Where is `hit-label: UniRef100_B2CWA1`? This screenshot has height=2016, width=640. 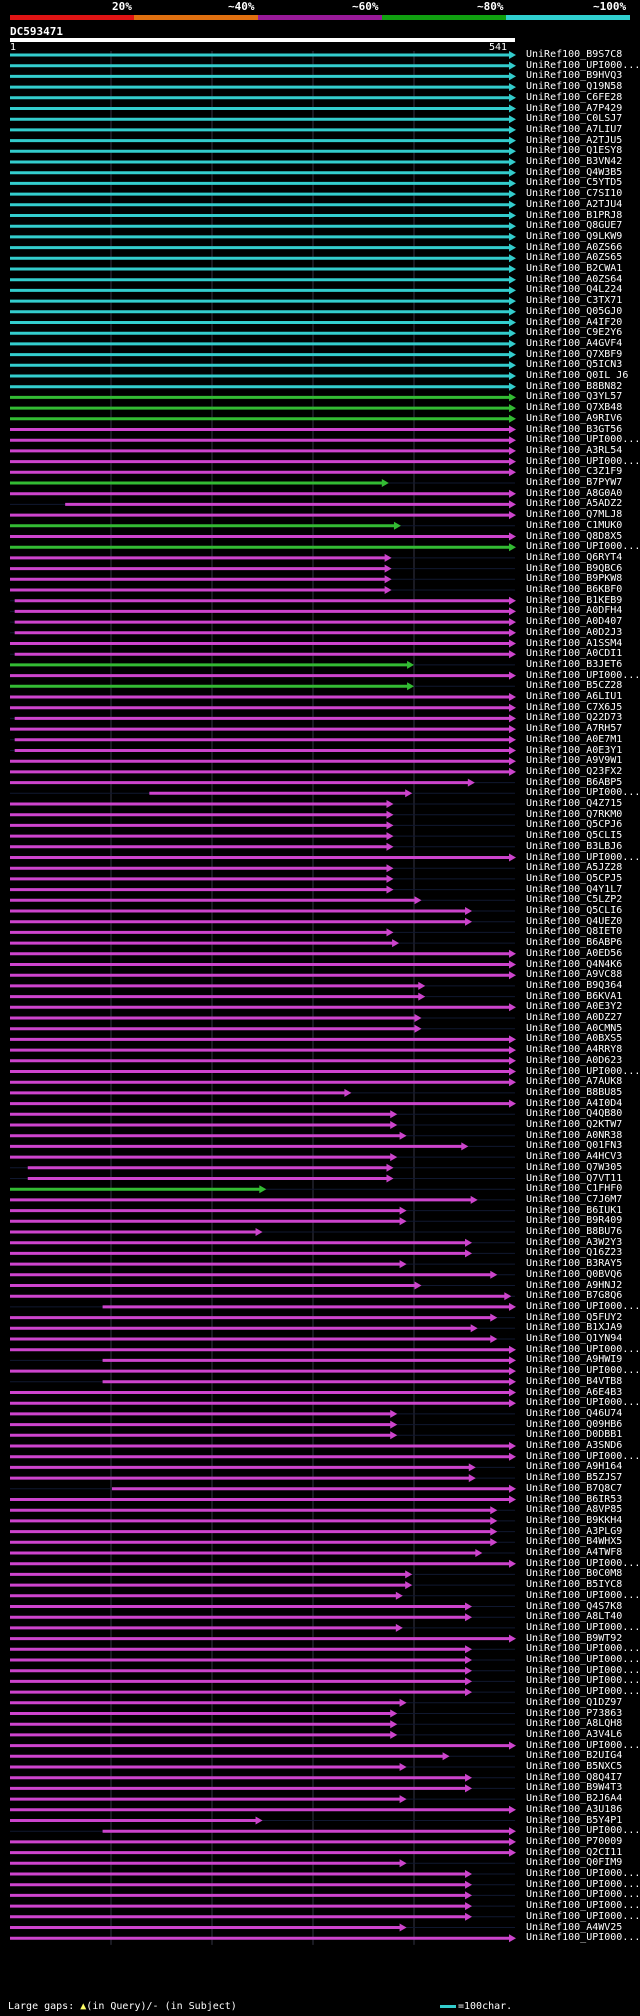 hit-label: UniRef100_B2CWA1 is located at coordinates (574, 268).